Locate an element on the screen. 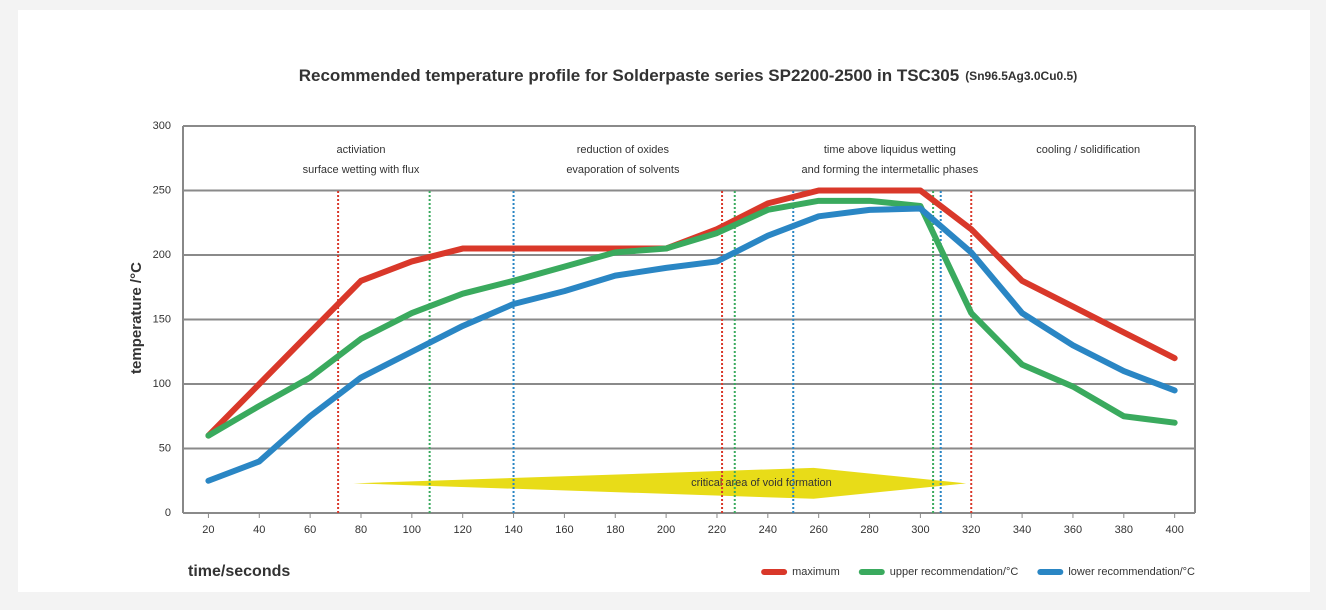 Image resolution: width=1326 pixels, height=610 pixels. legend-item: maximum is located at coordinates (800, 572).